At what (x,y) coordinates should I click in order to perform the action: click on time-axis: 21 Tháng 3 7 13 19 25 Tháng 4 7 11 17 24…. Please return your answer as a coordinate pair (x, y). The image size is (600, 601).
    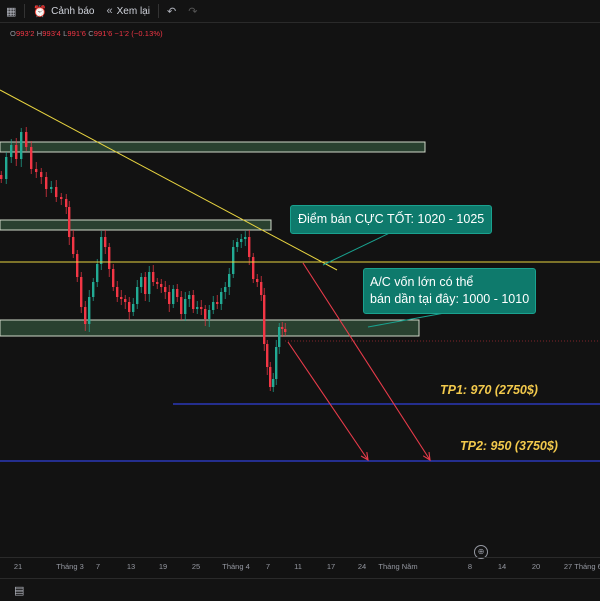
    Looking at the image, I should click on (300, 567).